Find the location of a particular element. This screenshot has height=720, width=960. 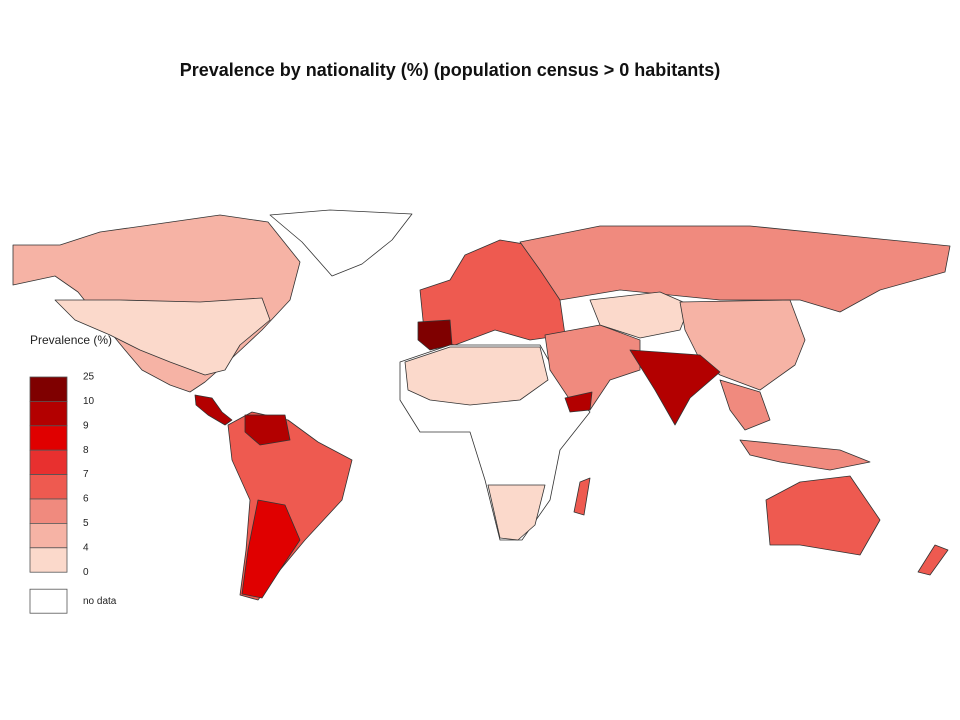

legend-label: 4 is located at coordinates (86, 547).